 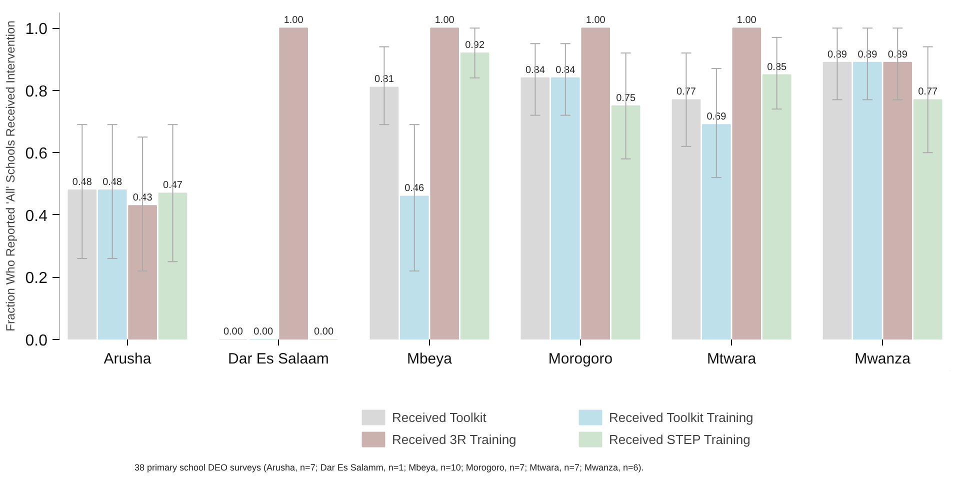 What do you see at coordinates (278, 359) in the screenshot?
I see `x-tick-label: Dar Es Salaam` at bounding box center [278, 359].